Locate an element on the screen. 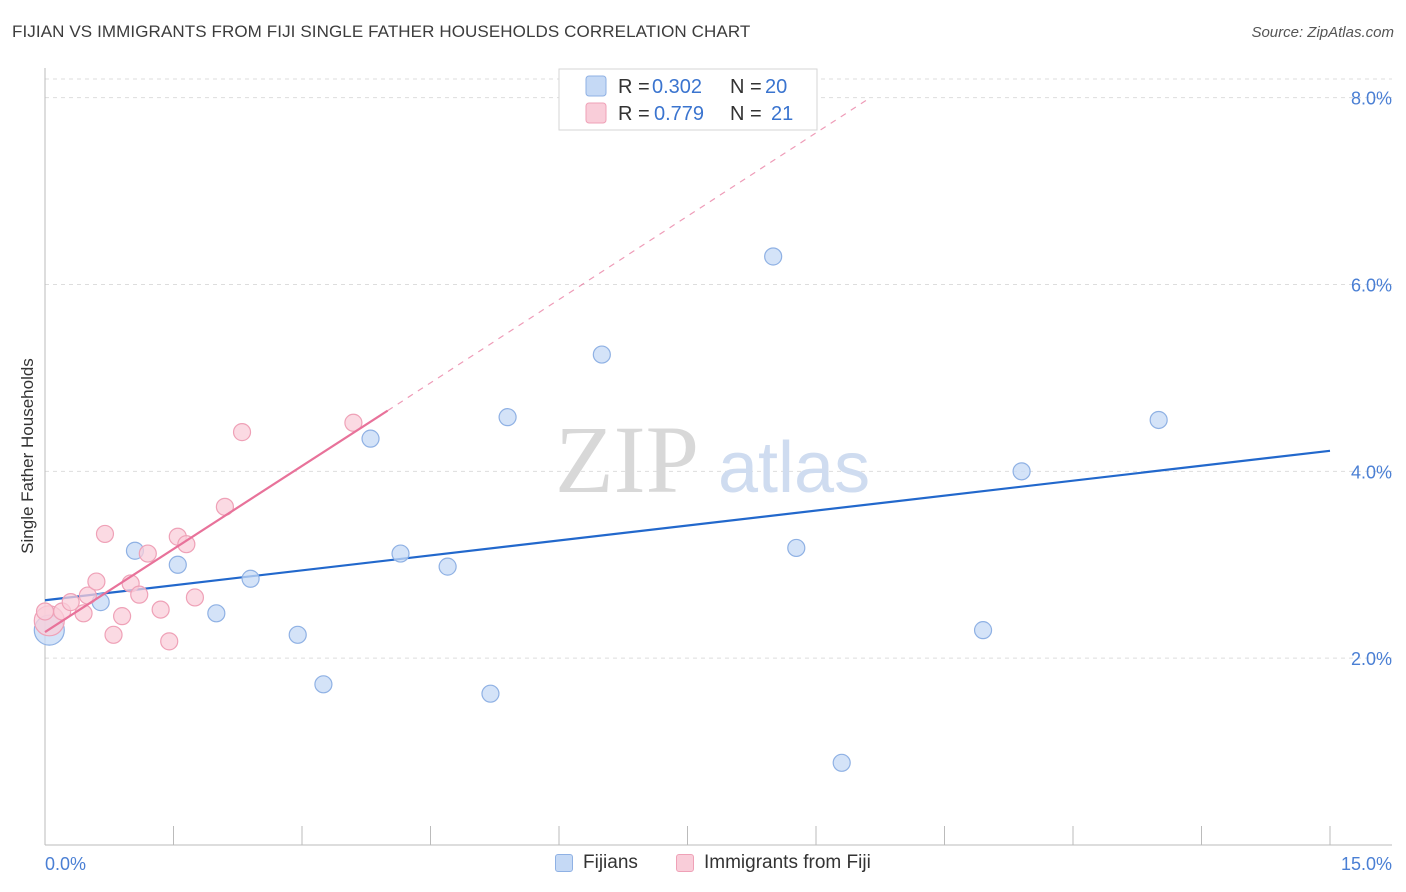  legend-r-label-2: R = is located at coordinates (634, 114).